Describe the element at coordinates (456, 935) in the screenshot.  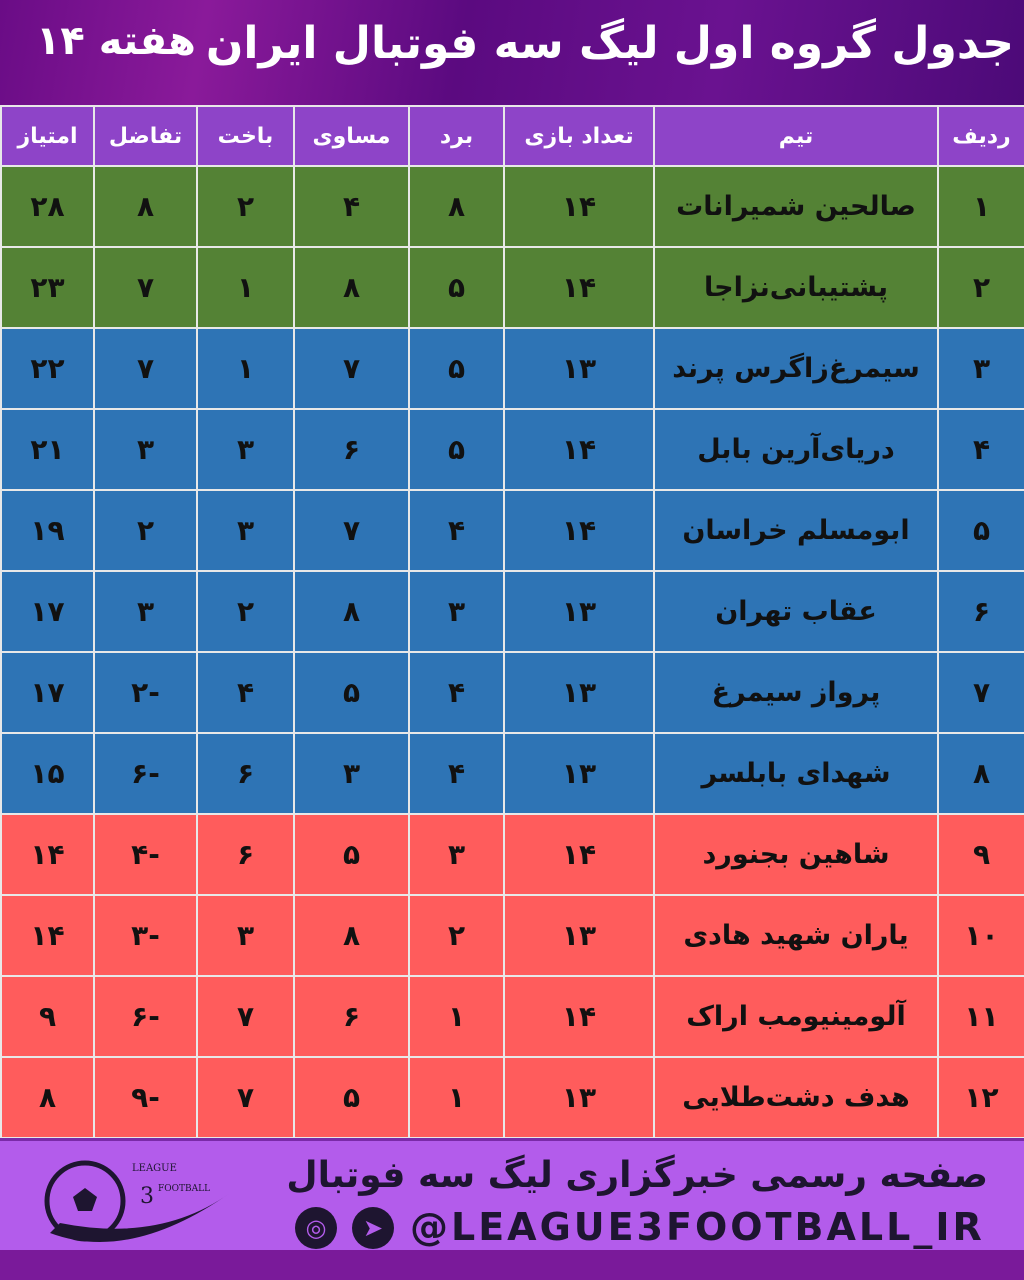
I see `cell-wins: ۲` at that location.